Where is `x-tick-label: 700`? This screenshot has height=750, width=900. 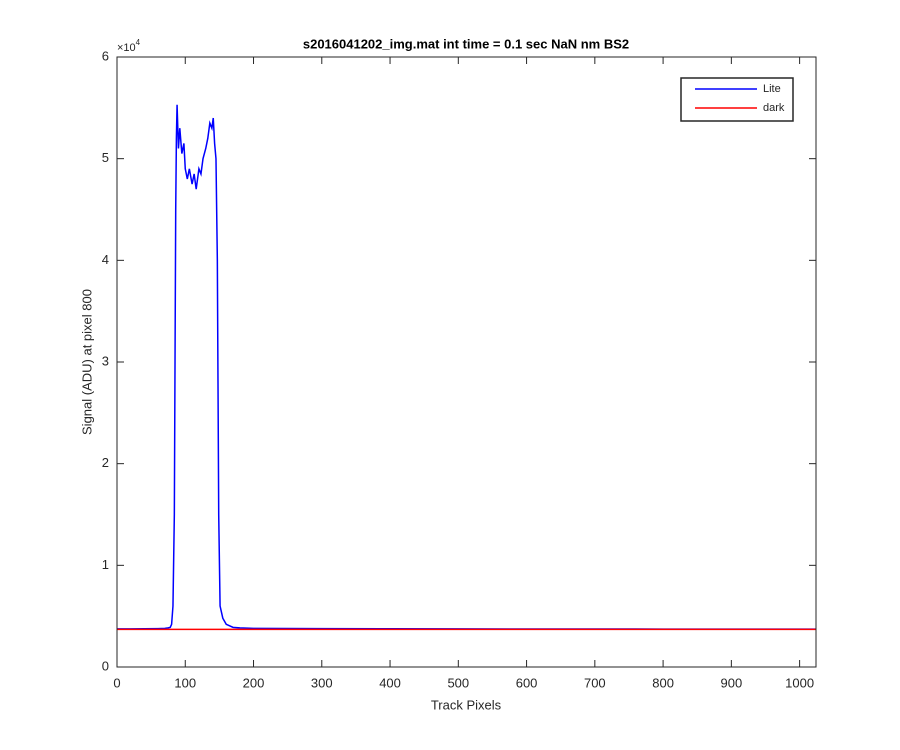 x-tick-label: 700 is located at coordinates (595, 682).